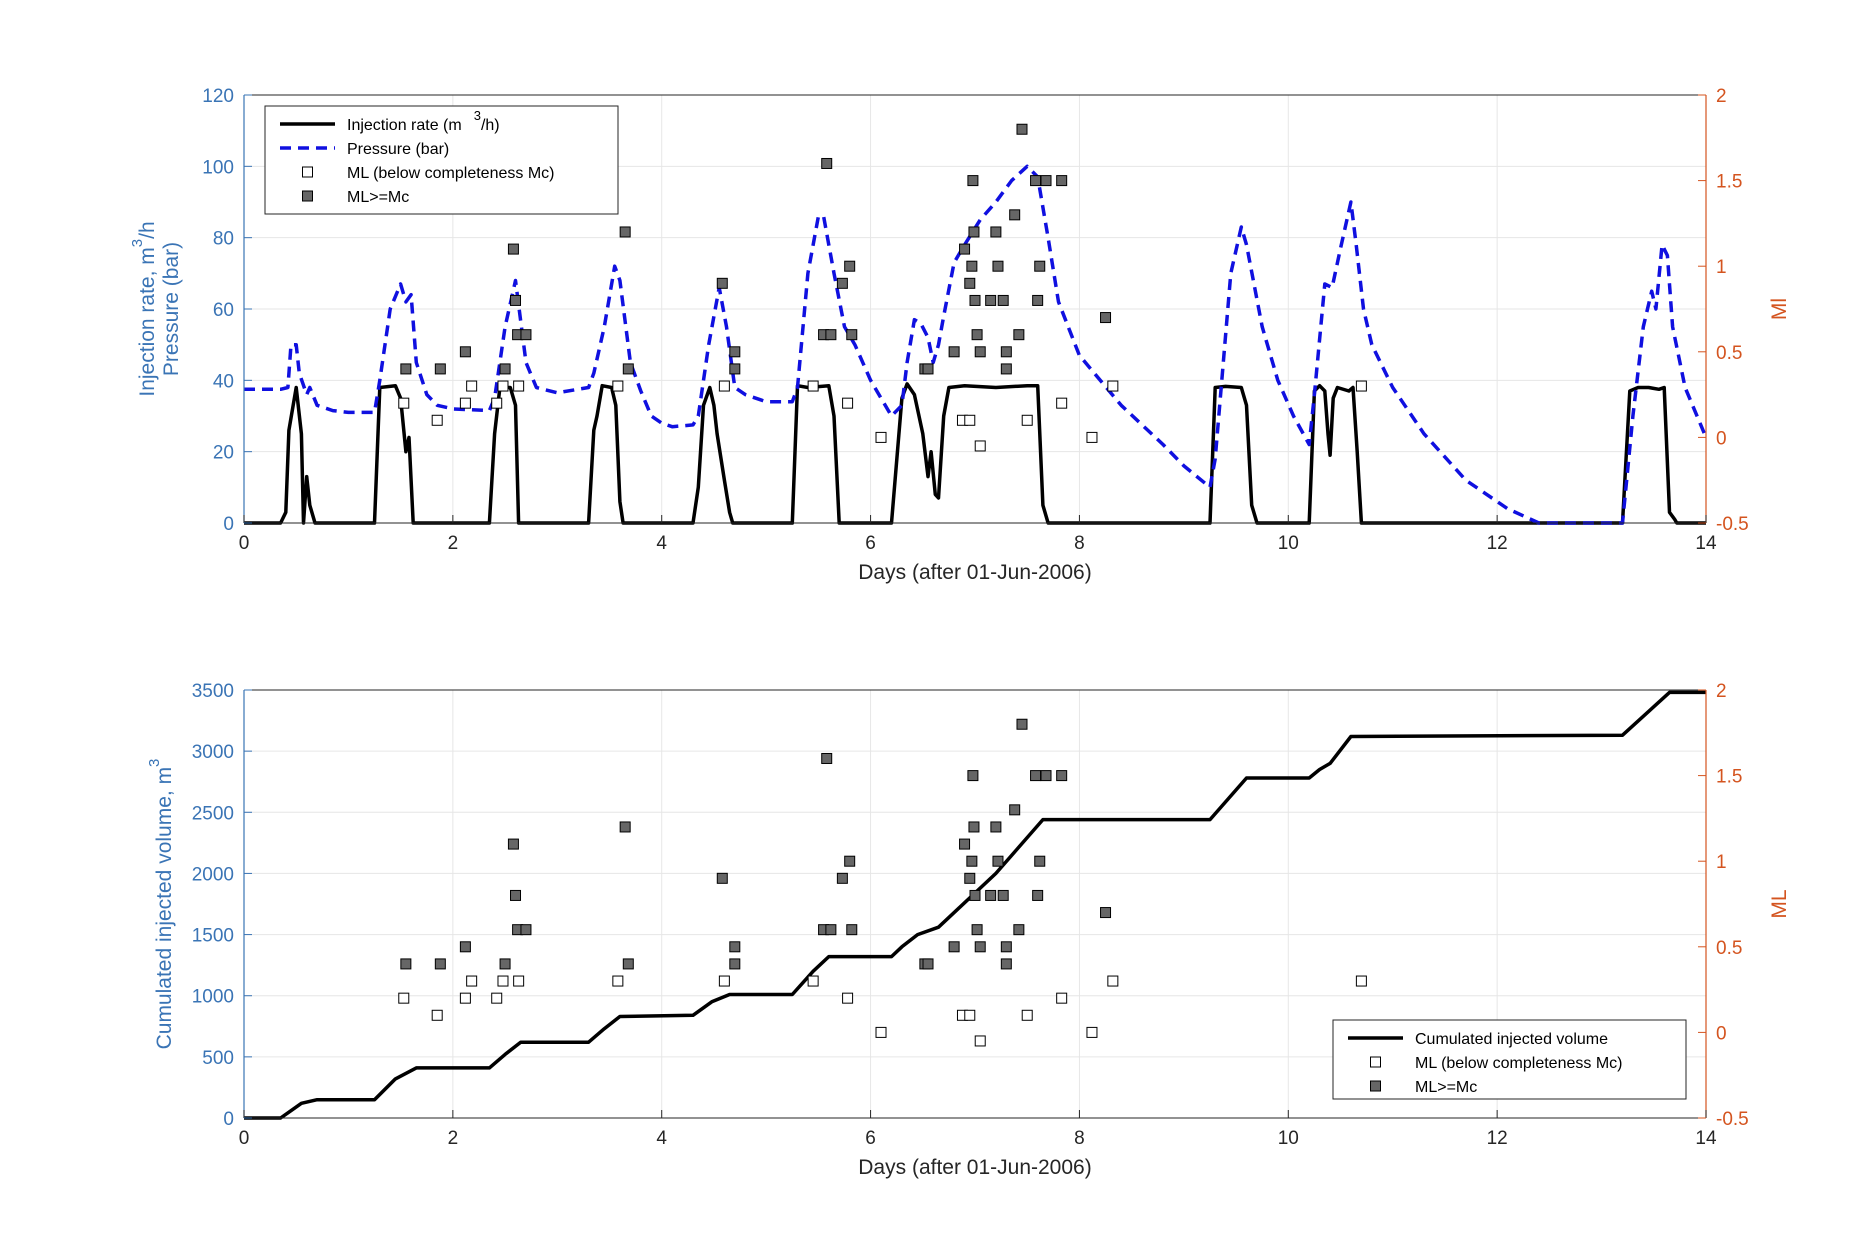  I want to click on legend-label-text: ML (below completeness Mc), so click(1518, 1063).